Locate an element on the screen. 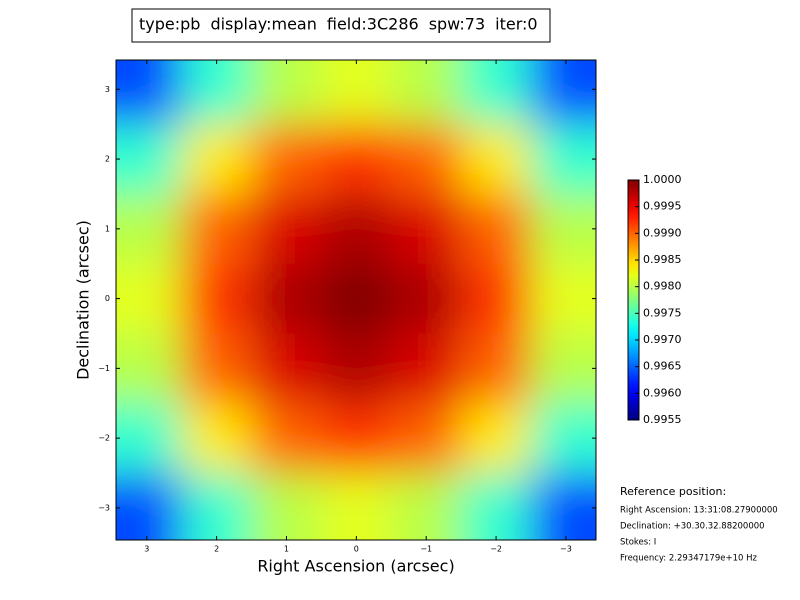  y-axis-label: Declination (arcsec) is located at coordinates (83, 300).